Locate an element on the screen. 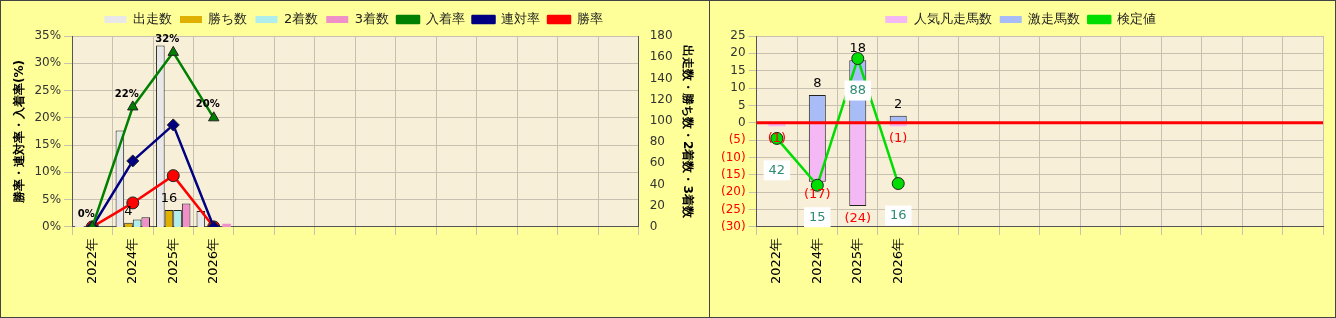  y-tick-label: 5 is located at coordinates (741, 104).